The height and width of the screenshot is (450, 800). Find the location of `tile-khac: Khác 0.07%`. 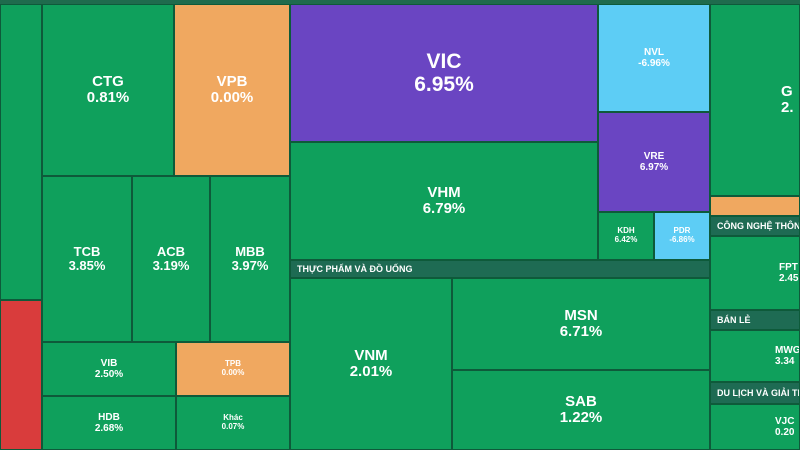

tile-khac: Khác 0.07% is located at coordinates (233, 423).